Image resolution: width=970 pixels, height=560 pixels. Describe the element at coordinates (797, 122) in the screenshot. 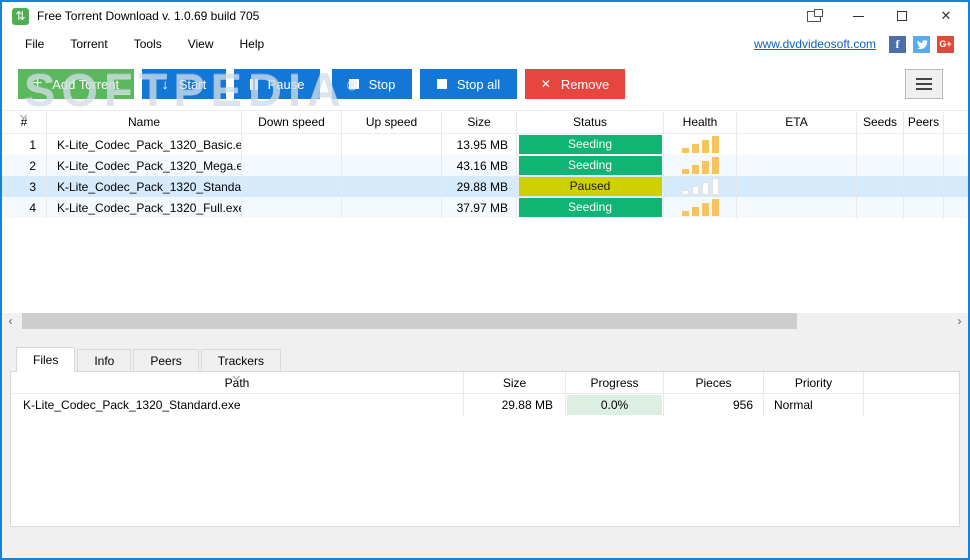

I see `column-header-eta: ETA` at that location.